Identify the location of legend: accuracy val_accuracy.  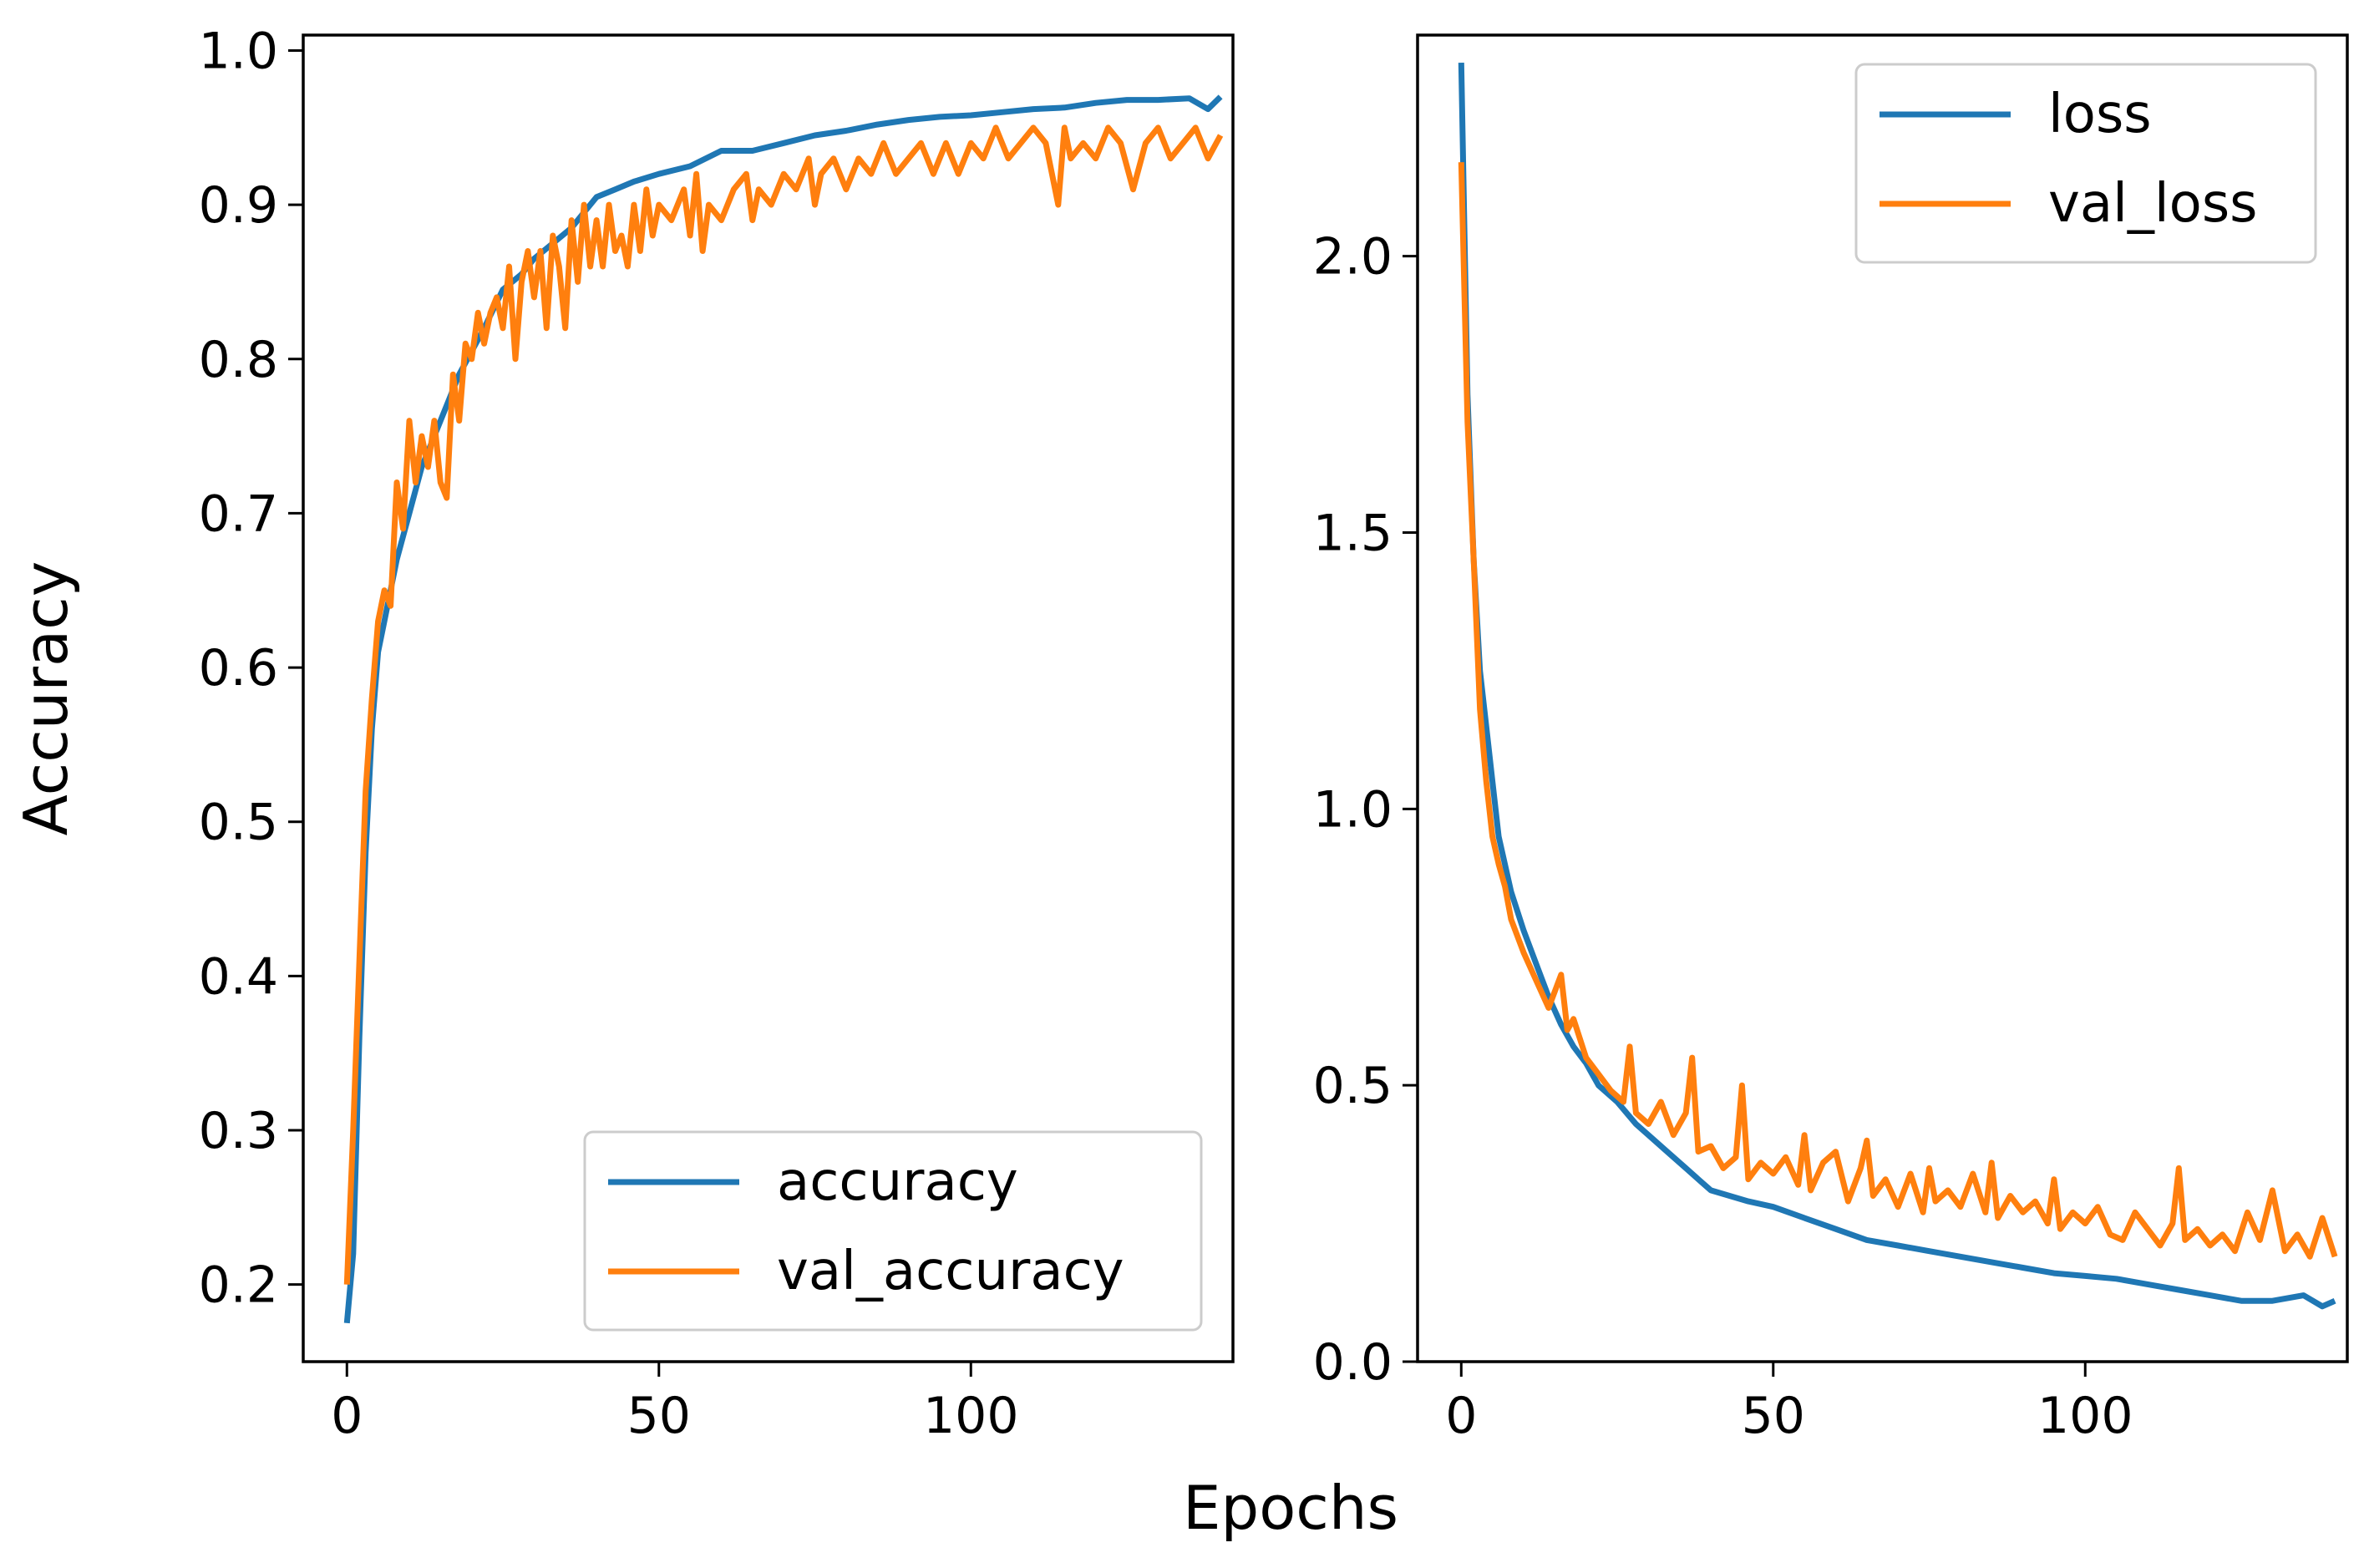
(893, 1231).